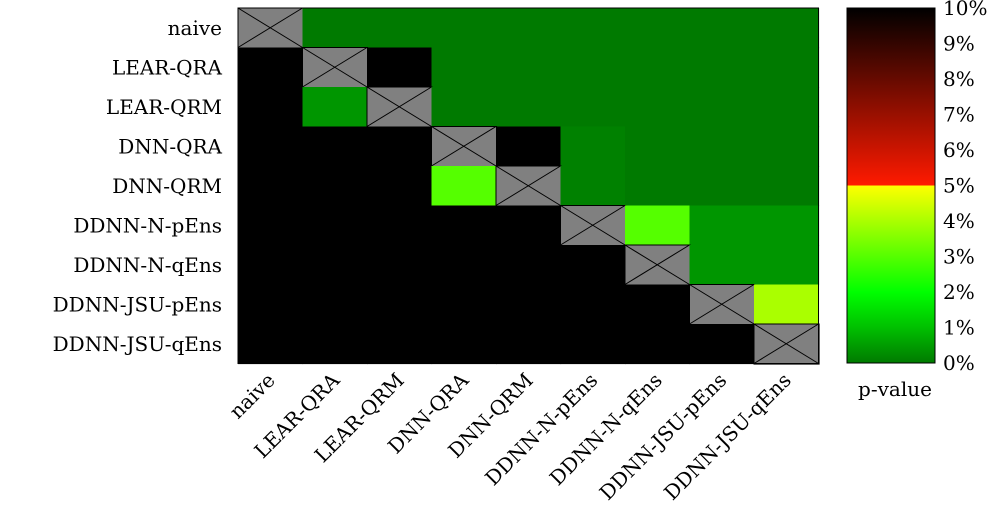  I want to click on colorbar-title: p-value, so click(895, 389).